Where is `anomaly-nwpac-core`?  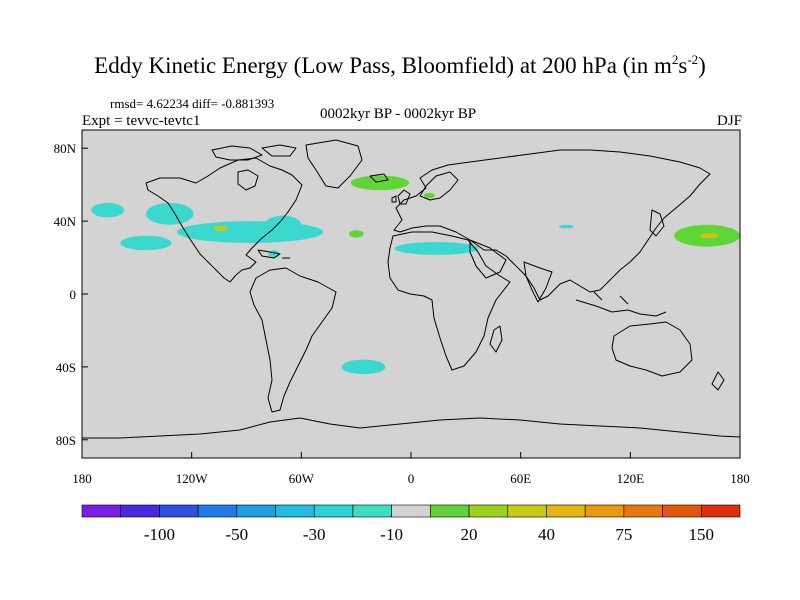
anomaly-nwpac-core is located at coordinates (709, 235).